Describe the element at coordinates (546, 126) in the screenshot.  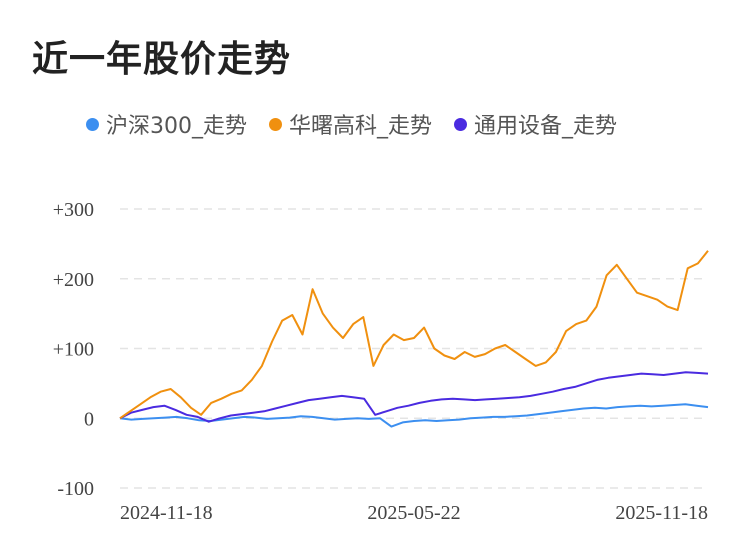
I see `legend-label: 通用设备_走势` at that location.